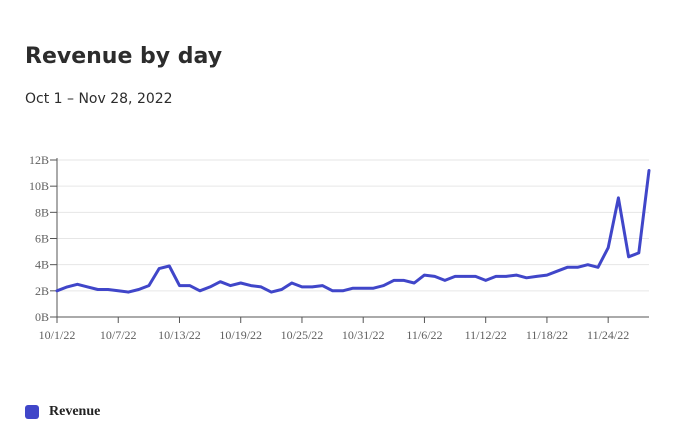  I want to click on y-tick-label: 6B, so click(42, 239).